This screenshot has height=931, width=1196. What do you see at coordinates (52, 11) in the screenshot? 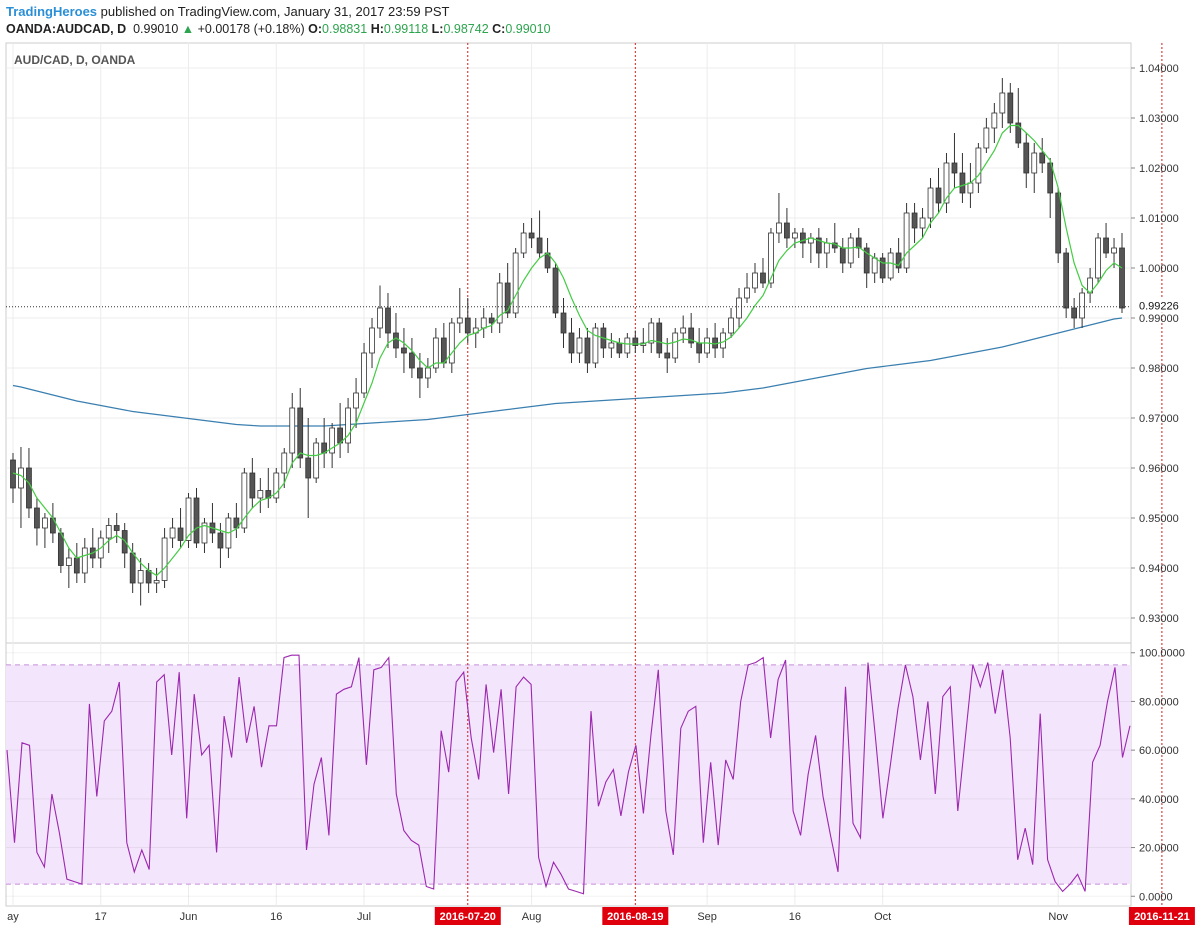
I see `publisher-link: TradingHeroes` at bounding box center [52, 11].